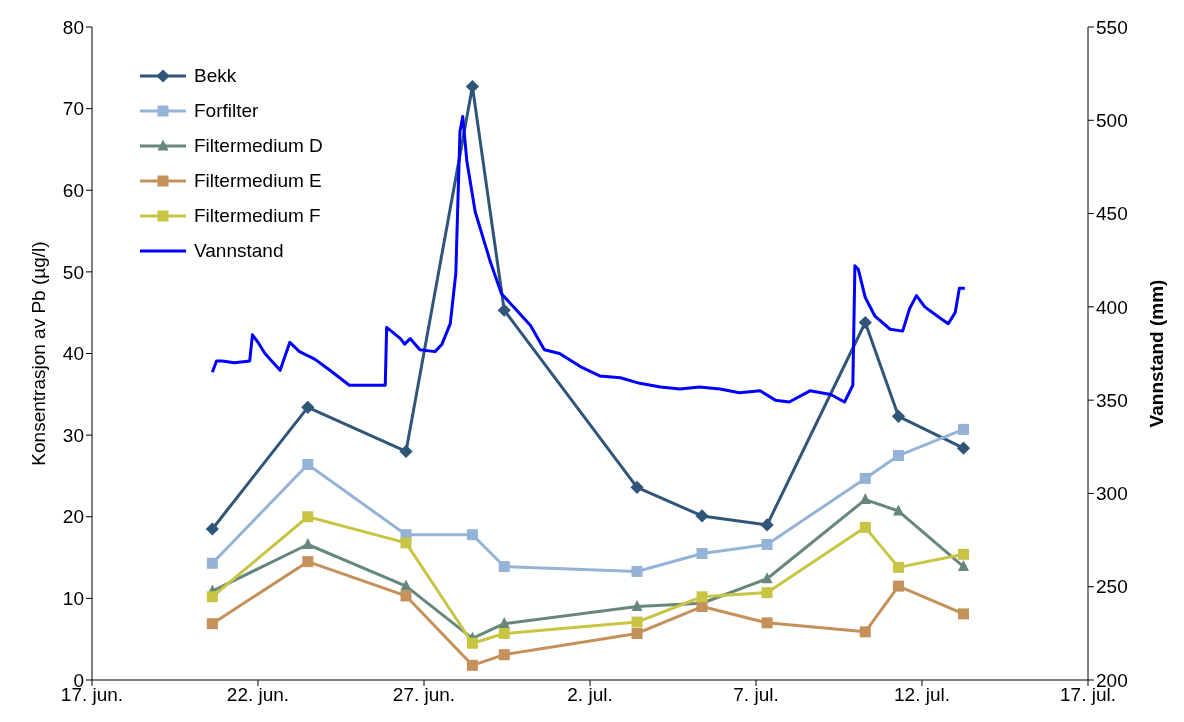 The height and width of the screenshot is (722, 1184). What do you see at coordinates (1156, 353) in the screenshot?
I see `y2-axis-title: Vannstand (mm)` at bounding box center [1156, 353].